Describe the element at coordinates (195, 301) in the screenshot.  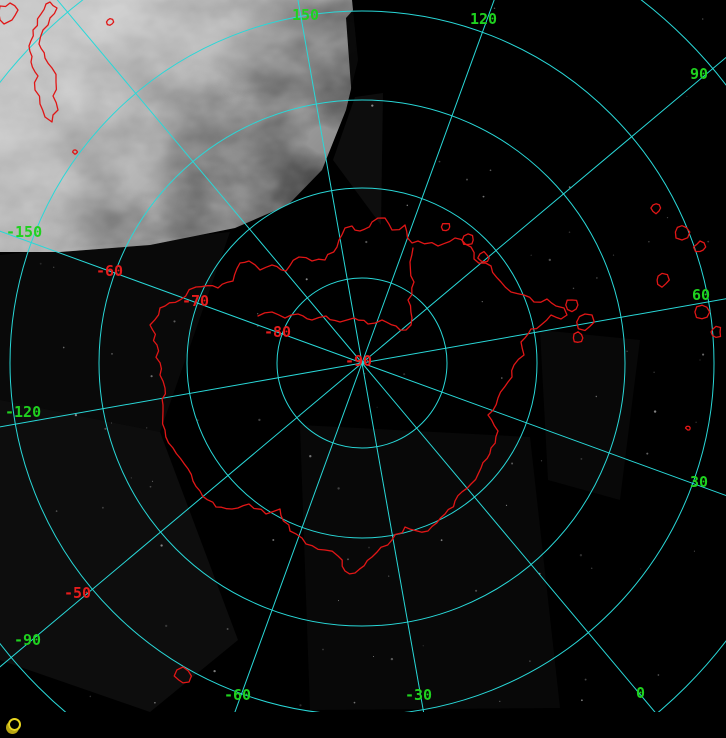
I see `latitude-label: -70` at that location.